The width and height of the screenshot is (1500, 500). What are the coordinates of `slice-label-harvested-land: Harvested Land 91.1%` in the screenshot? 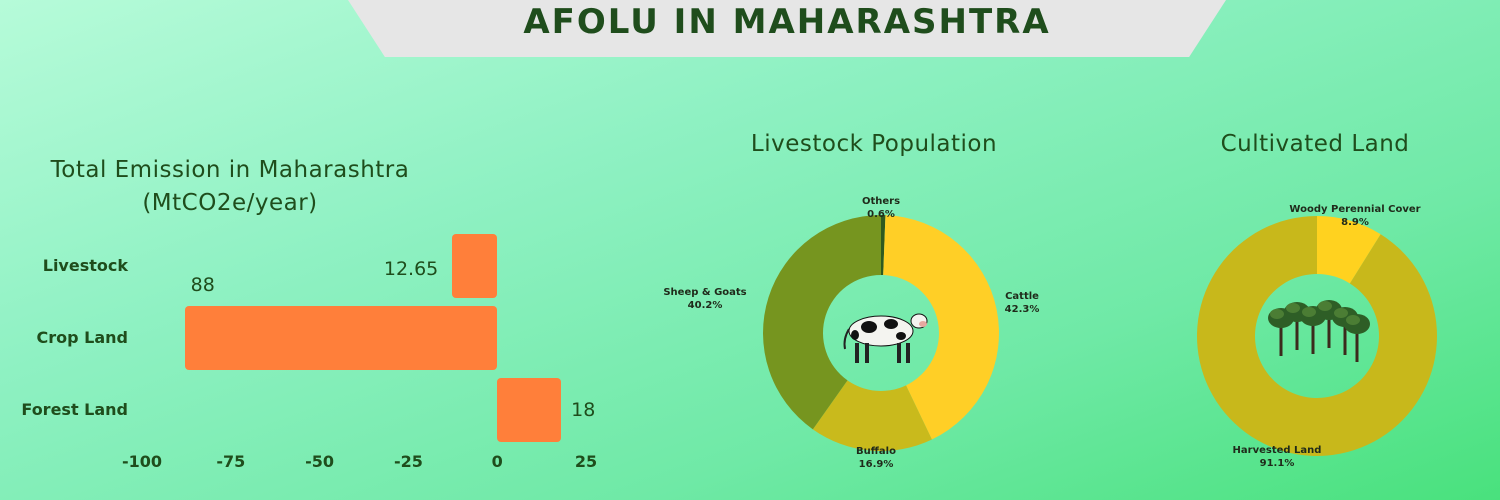 It's located at (1277, 457).